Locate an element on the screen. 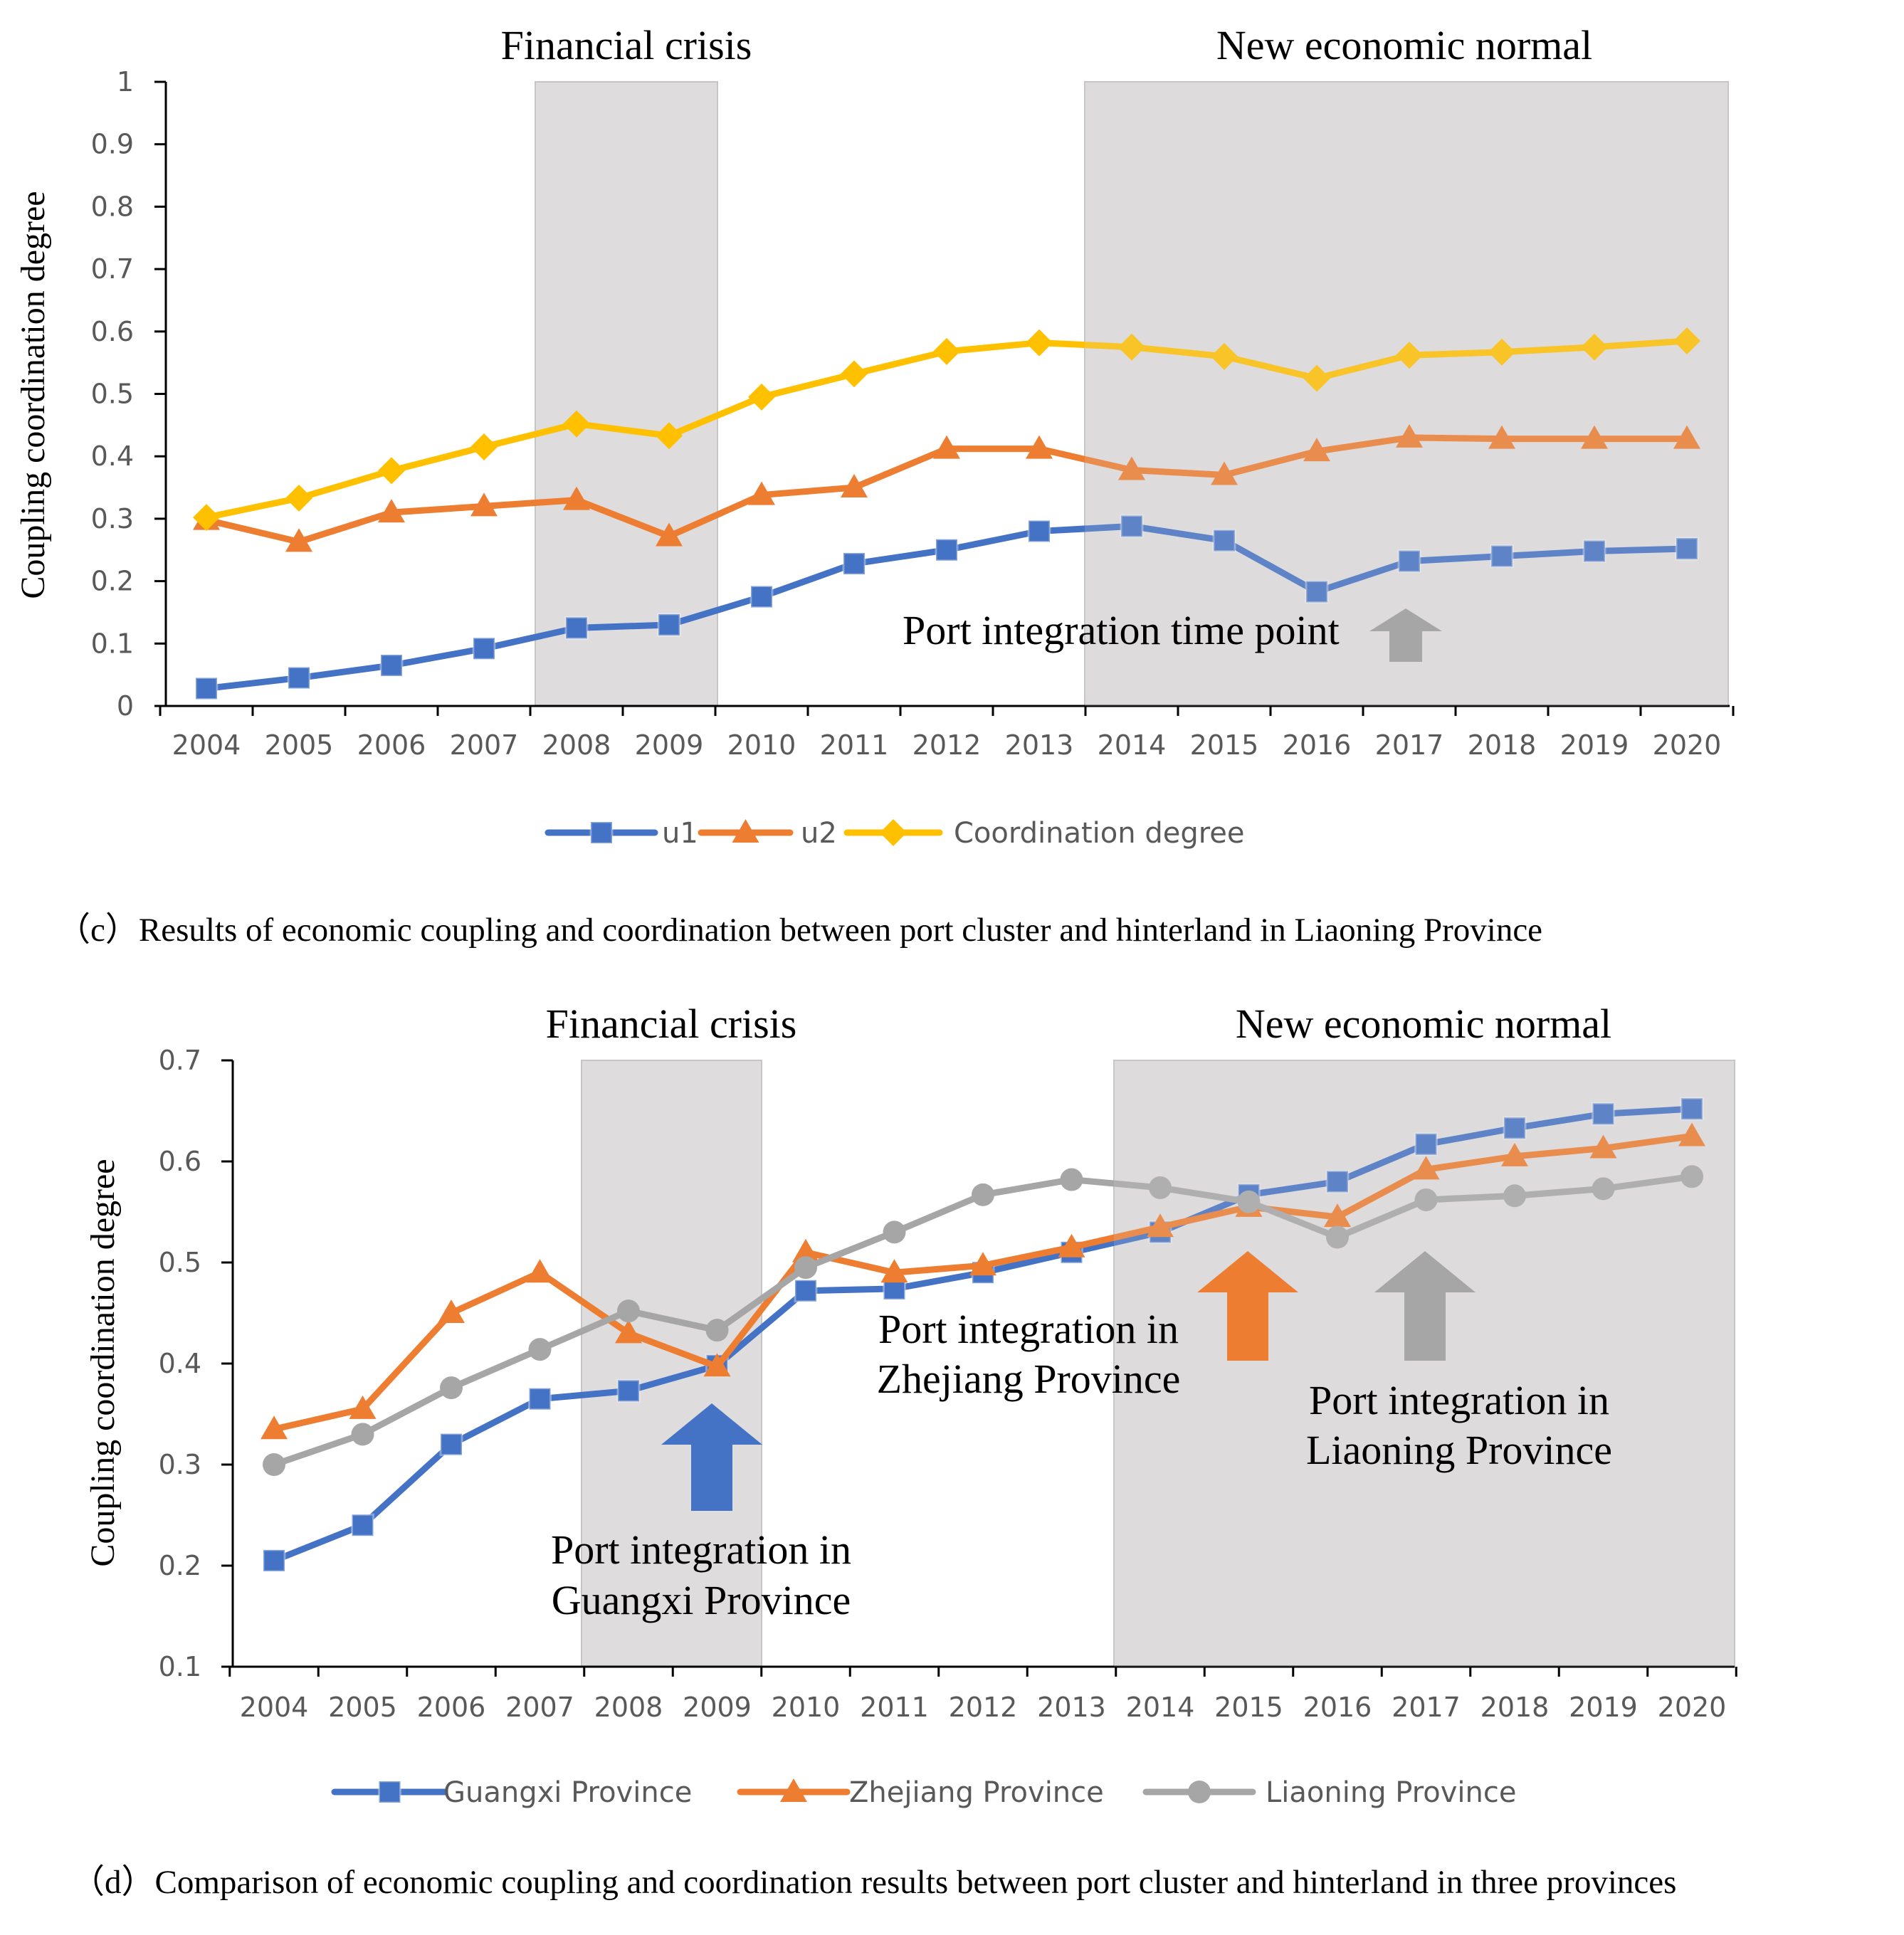 The height and width of the screenshot is (1935, 1904). x-tick-label: 2015 is located at coordinates (1248, 1708).